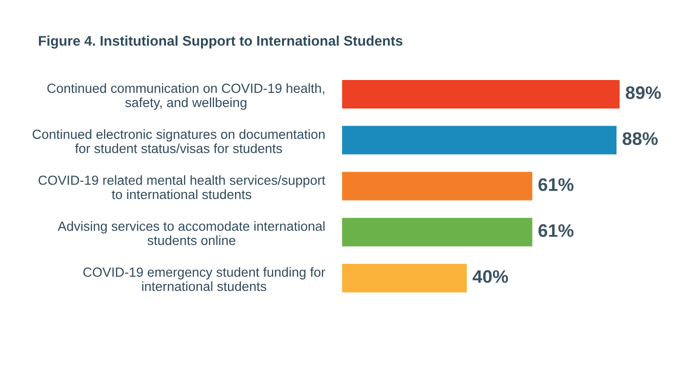 The width and height of the screenshot is (691, 365). Describe the element at coordinates (640, 139) in the screenshot. I see `data-label: 88%` at that location.